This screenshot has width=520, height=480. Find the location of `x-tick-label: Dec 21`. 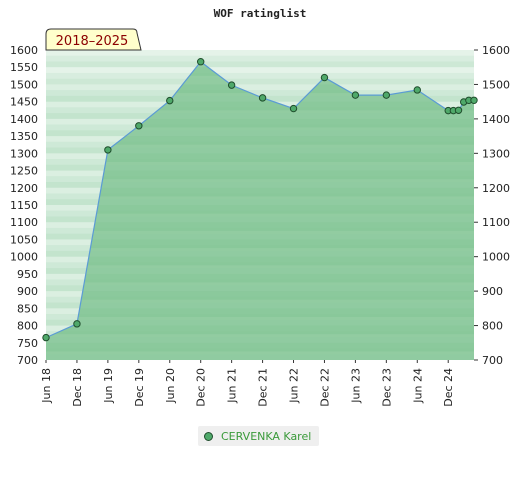

x-tick-label: Dec 21 is located at coordinates (263, 387).